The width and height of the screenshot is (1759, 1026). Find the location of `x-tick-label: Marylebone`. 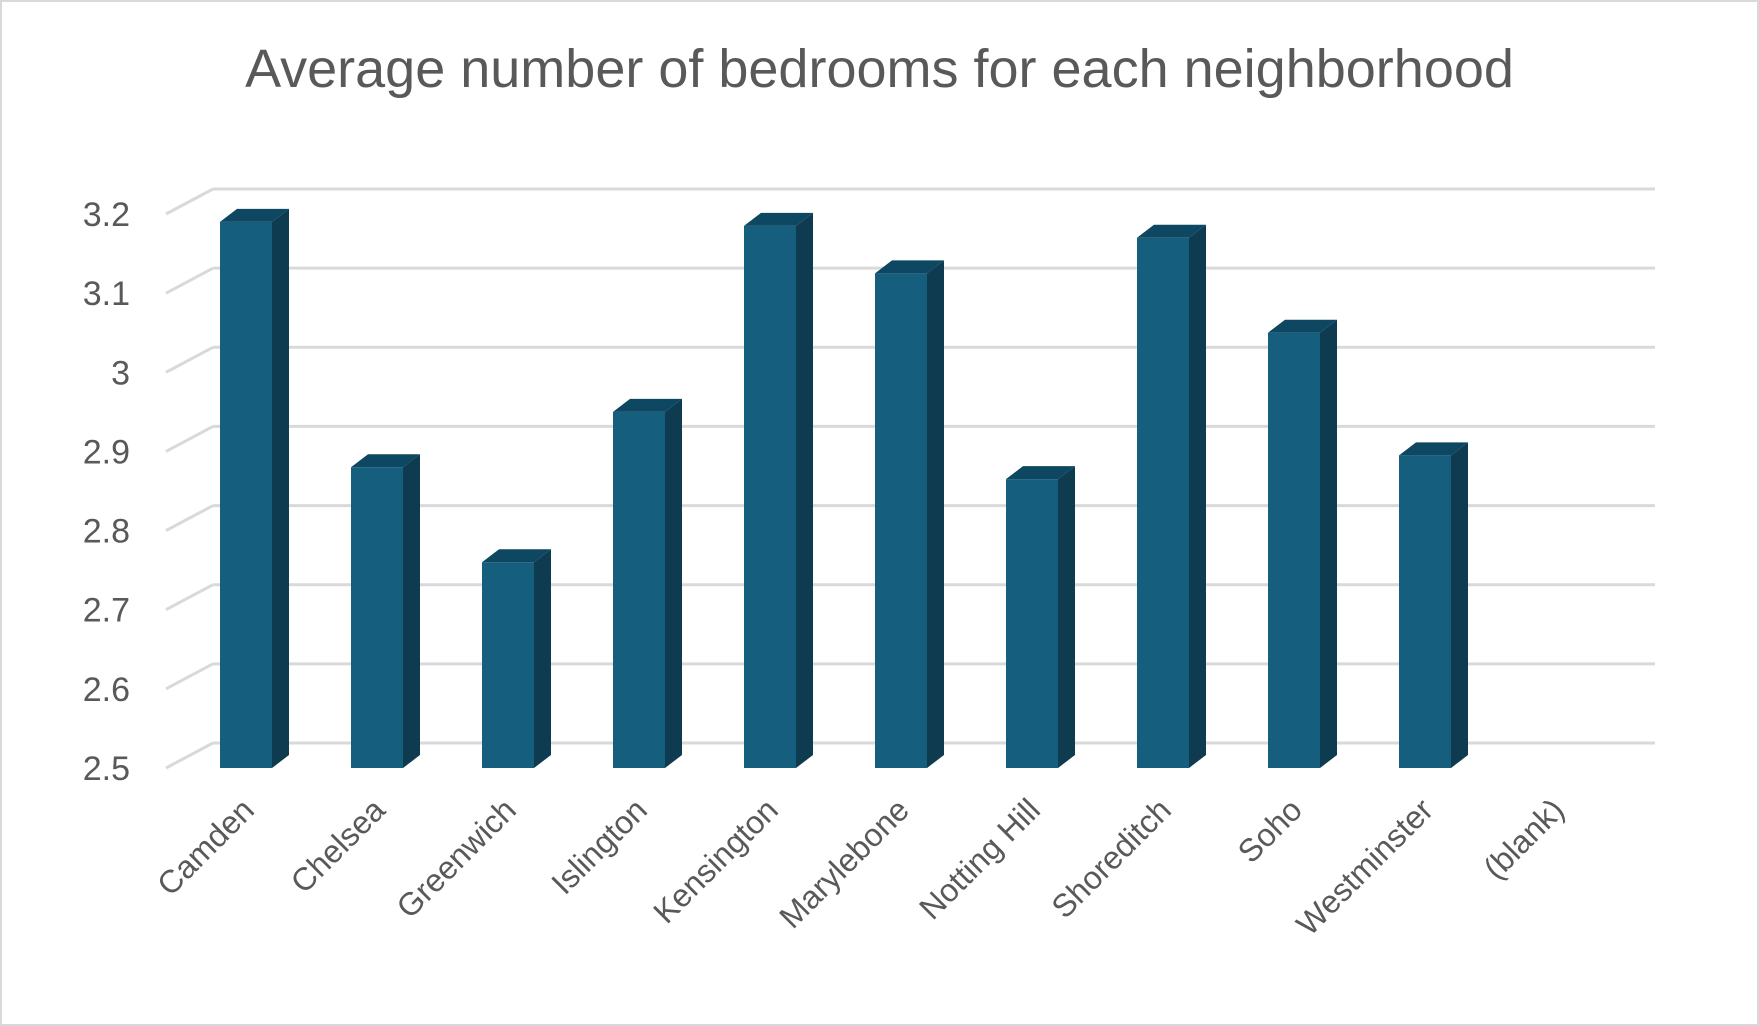

x-tick-label: Marylebone is located at coordinates (844, 863).